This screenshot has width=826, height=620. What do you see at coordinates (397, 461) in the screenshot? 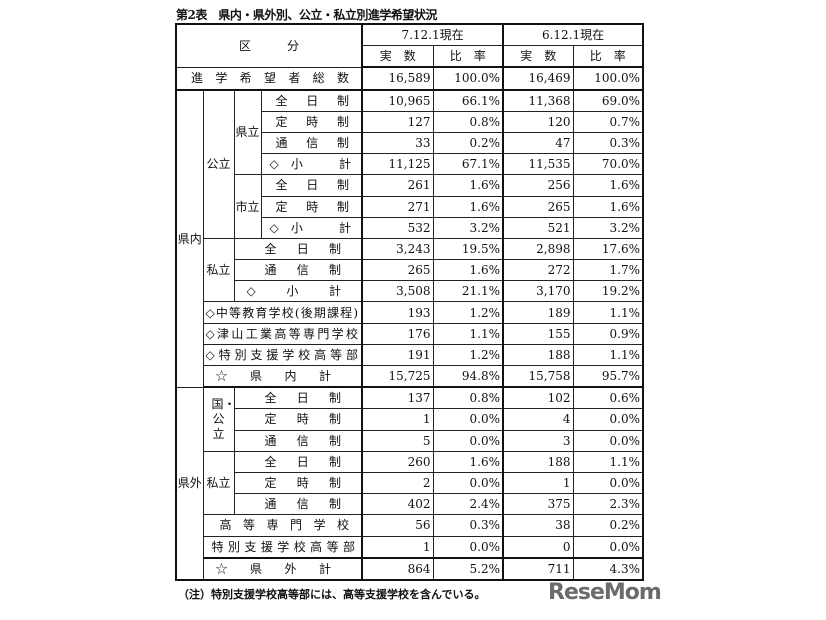
I see `value: 260` at bounding box center [397, 461].